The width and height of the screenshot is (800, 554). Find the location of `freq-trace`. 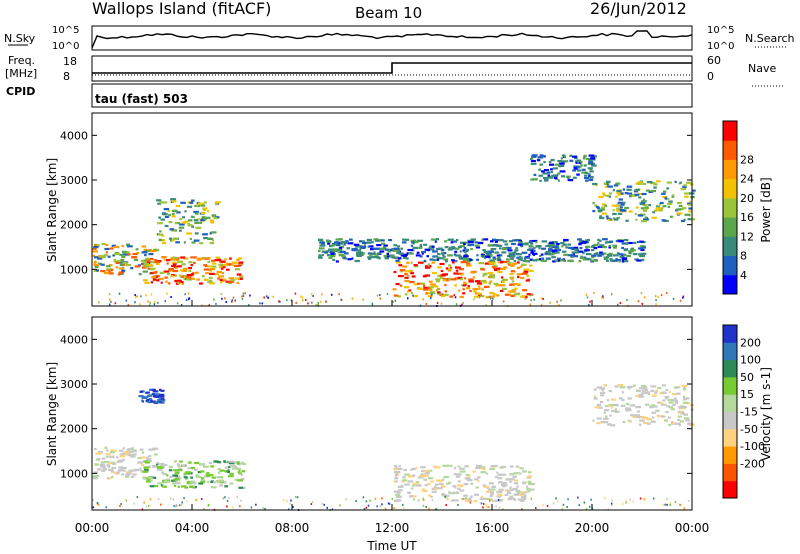

freq-trace is located at coordinates (392, 68).